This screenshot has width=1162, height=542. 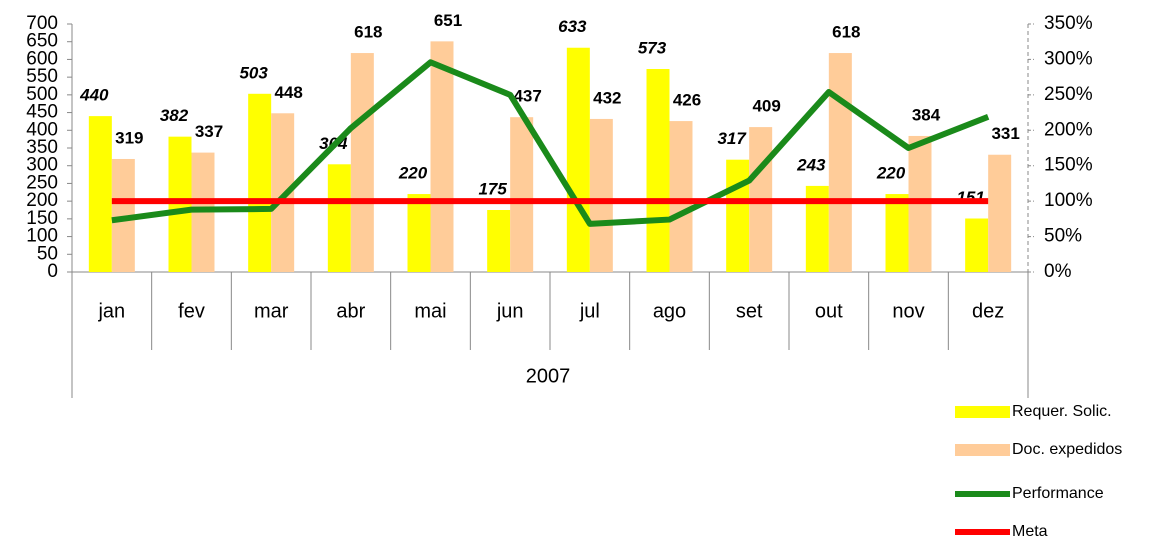 What do you see at coordinates (908, 311) in the screenshot?
I see `x-tick-label: nov` at bounding box center [908, 311].